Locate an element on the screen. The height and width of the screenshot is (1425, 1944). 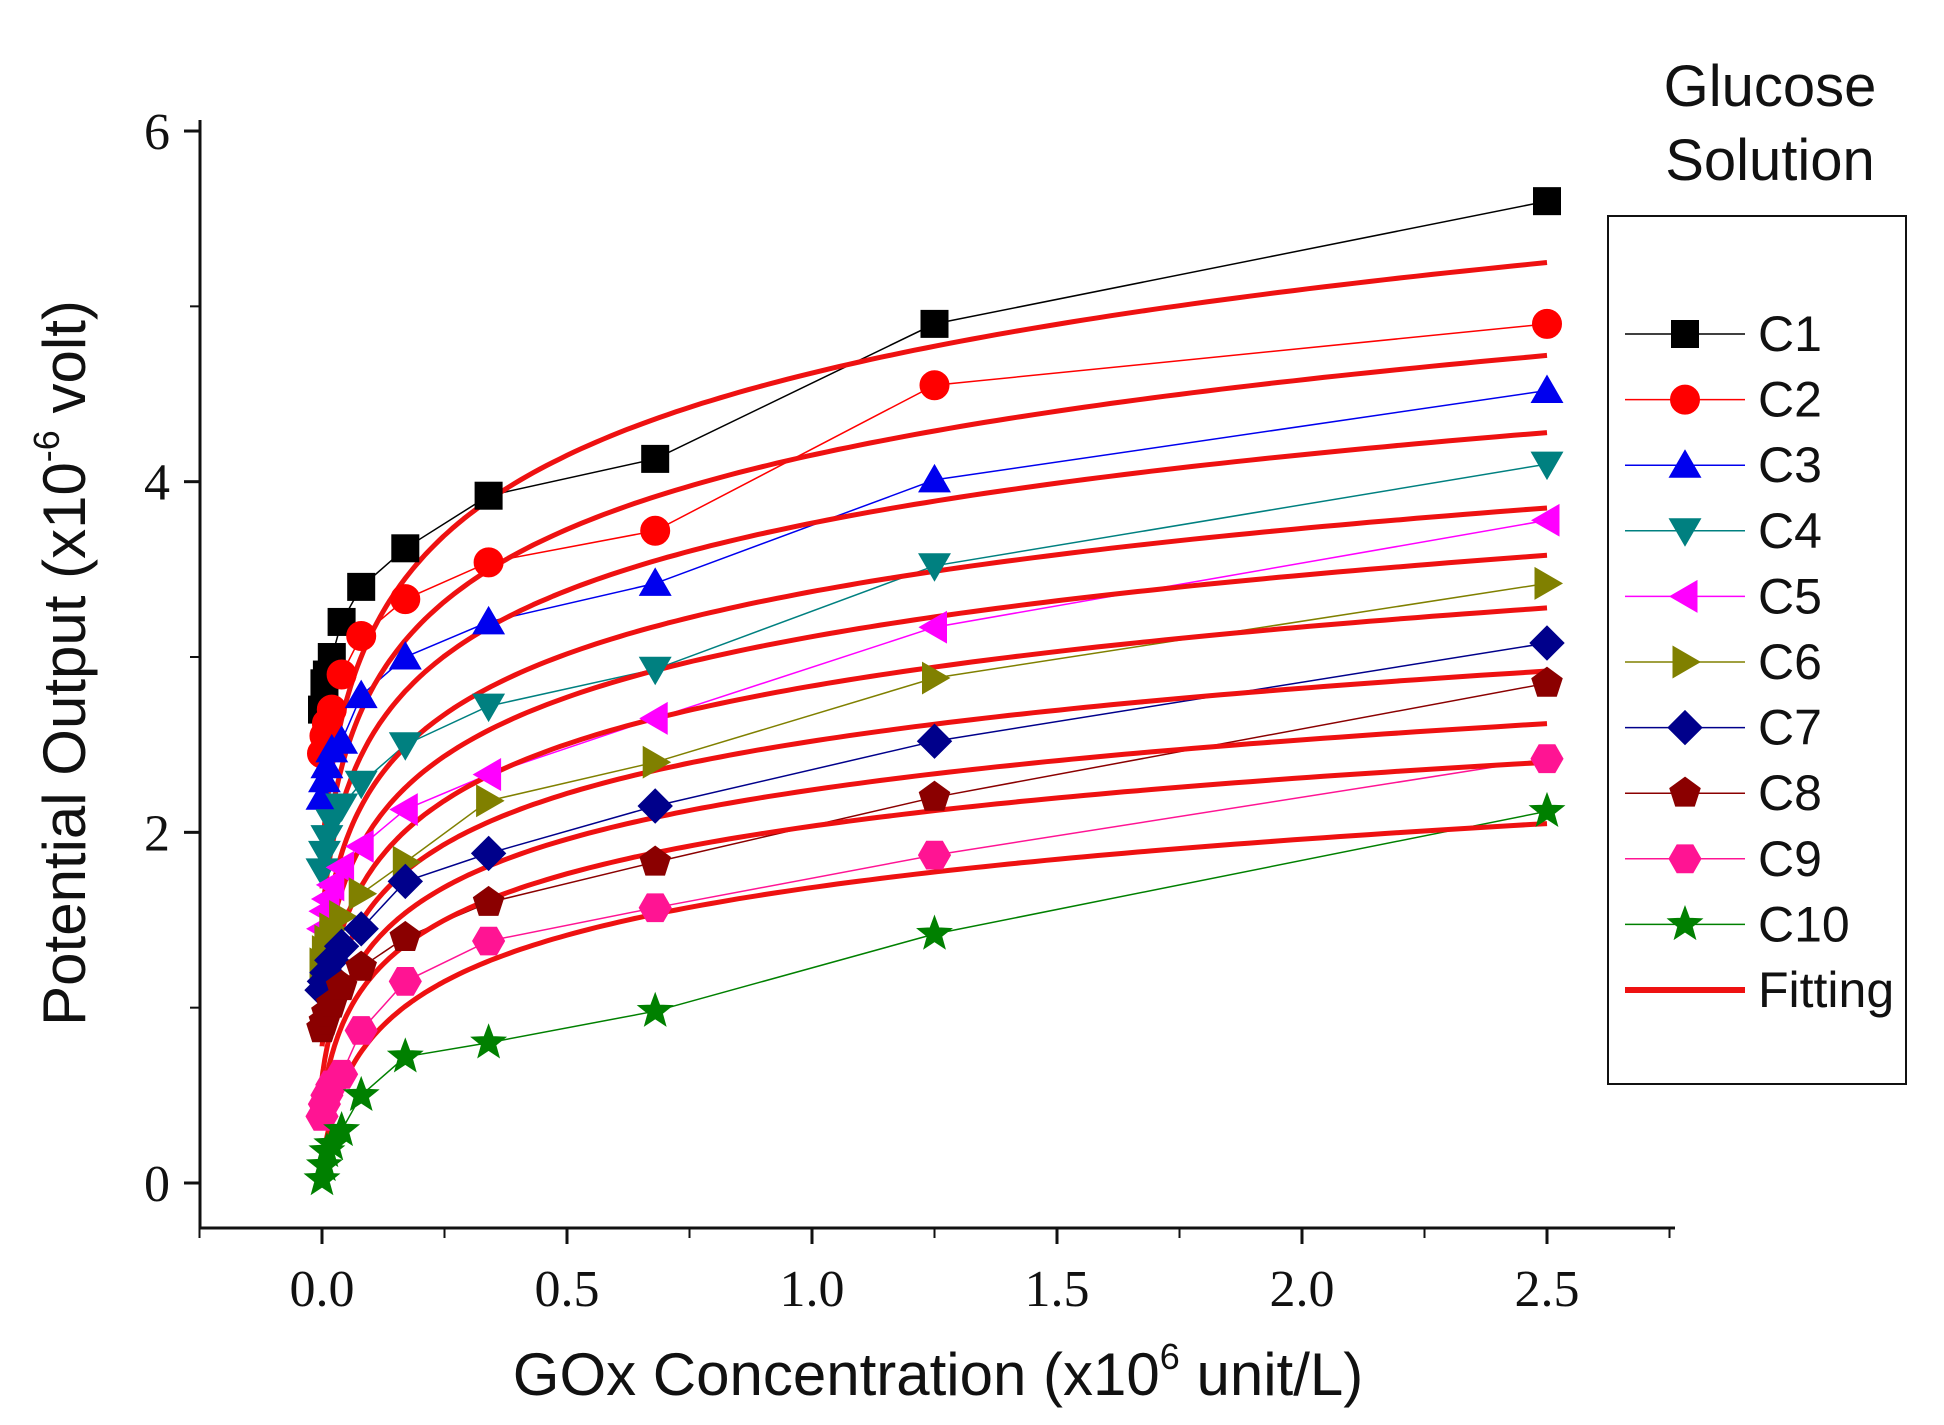
legend-title-line1: Glucose is located at coordinates (1770, 86).